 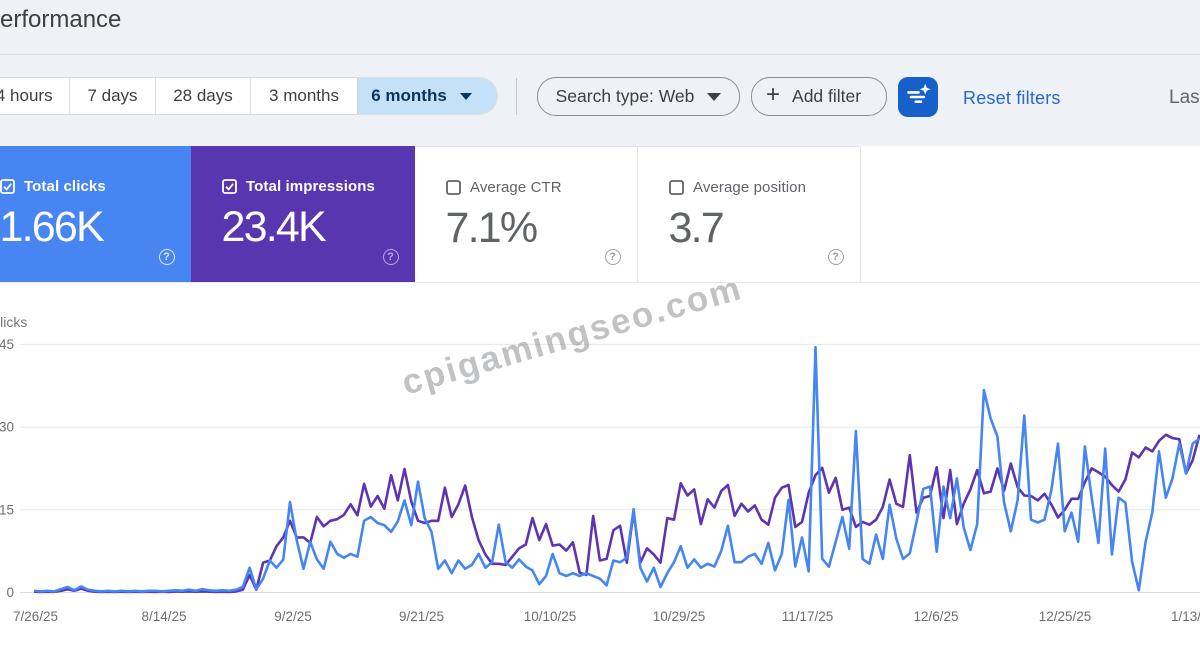 I want to click on svg-text: 12/25/25, so click(x=1065, y=616).